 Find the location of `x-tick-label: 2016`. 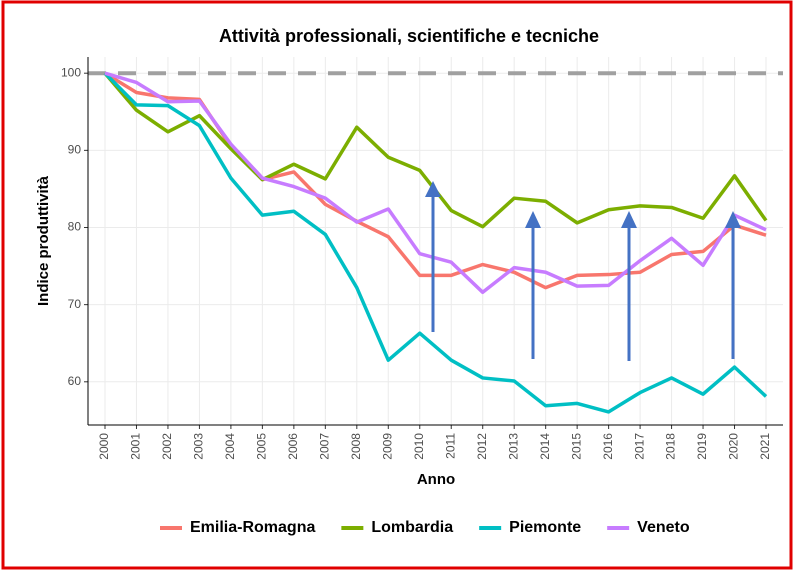

x-tick-label: 2016 is located at coordinates (608, 446).